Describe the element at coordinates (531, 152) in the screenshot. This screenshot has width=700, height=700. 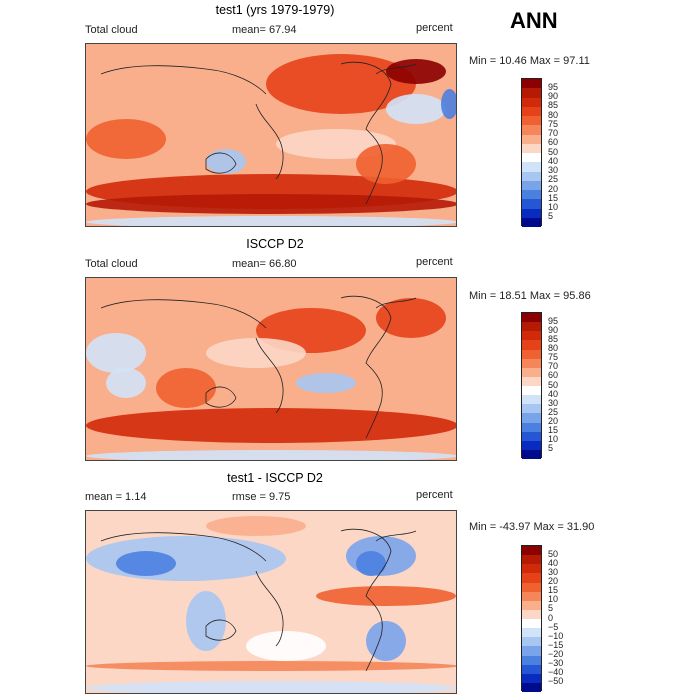
I see `panel1-colorbar` at that location.